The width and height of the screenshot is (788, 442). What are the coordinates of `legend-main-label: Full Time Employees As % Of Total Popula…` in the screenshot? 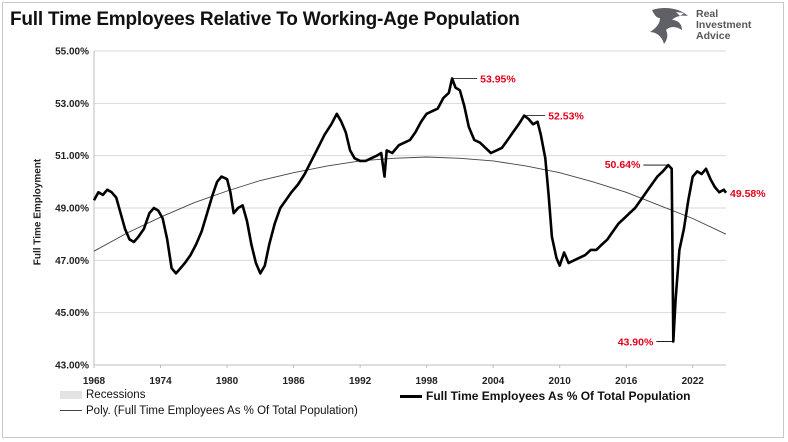 It's located at (558, 396).